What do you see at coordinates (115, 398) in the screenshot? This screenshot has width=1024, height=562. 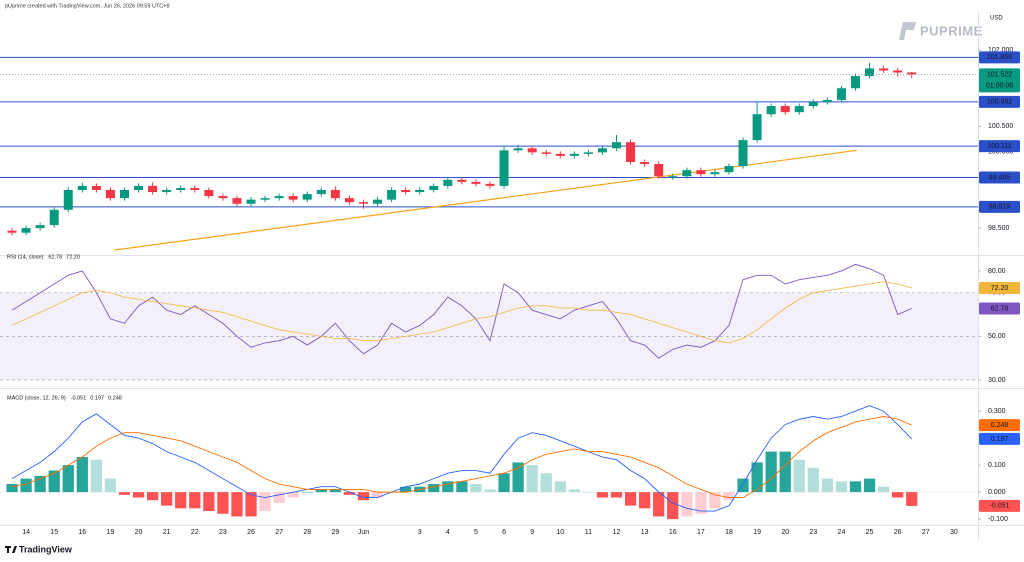 I see `indicator-value: 0.248` at bounding box center [115, 398].